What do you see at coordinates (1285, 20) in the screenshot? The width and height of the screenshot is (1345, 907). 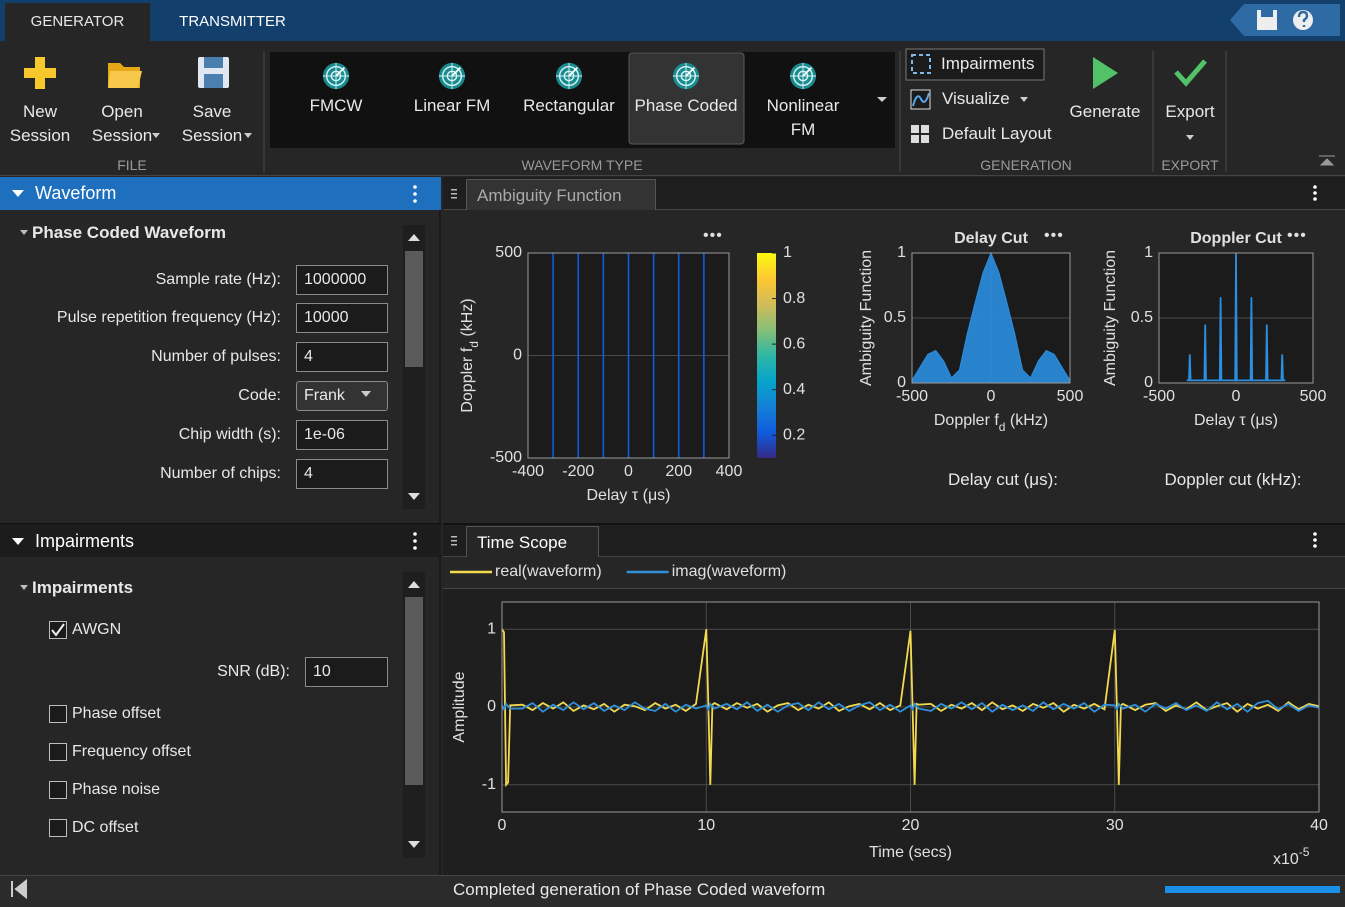 I see `quick-access` at bounding box center [1285, 20].